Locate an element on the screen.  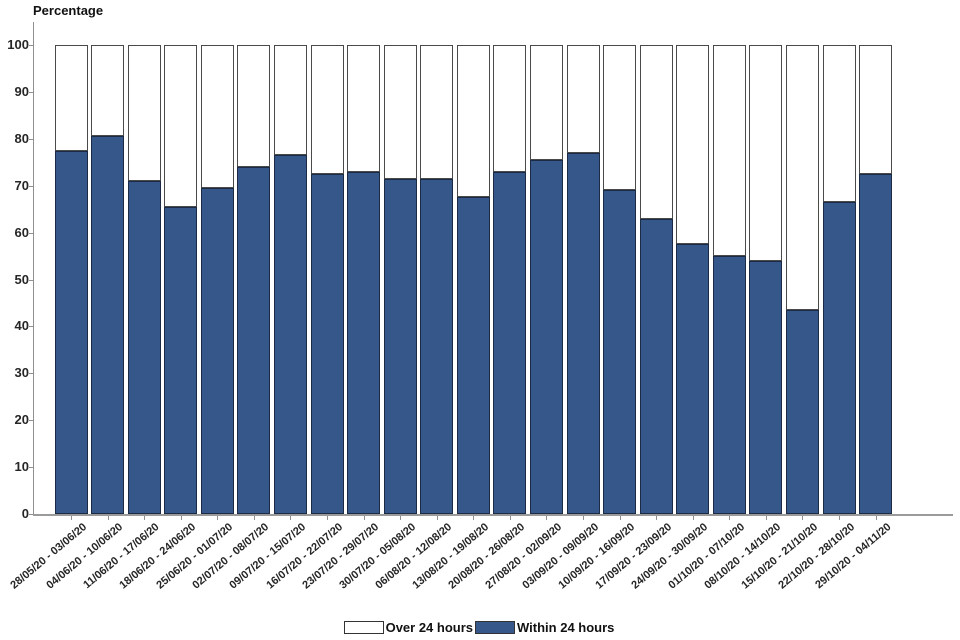
y-axis-tick-label: 30 is located at coordinates (21, 373).